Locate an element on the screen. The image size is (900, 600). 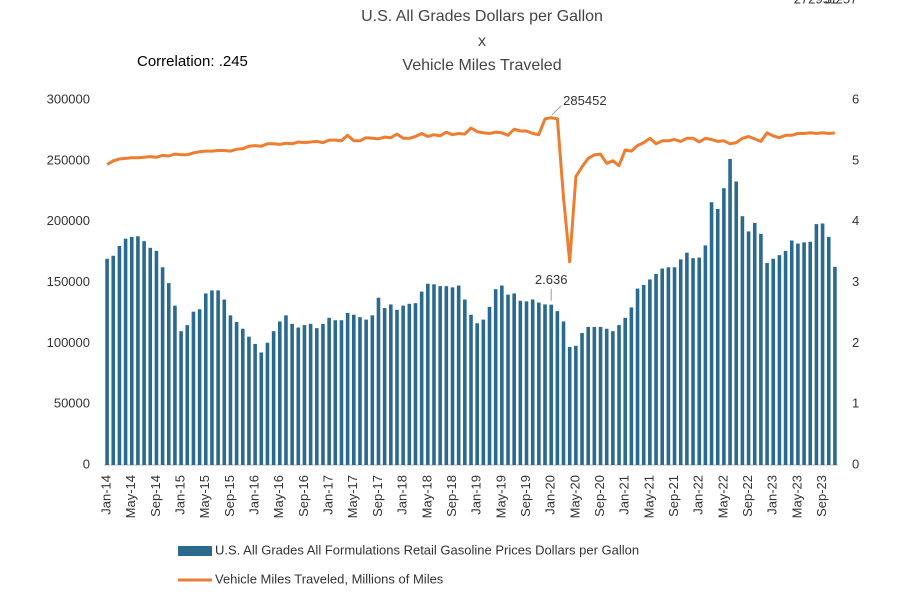
x-tick-label: May-19 is located at coordinates (500, 496).